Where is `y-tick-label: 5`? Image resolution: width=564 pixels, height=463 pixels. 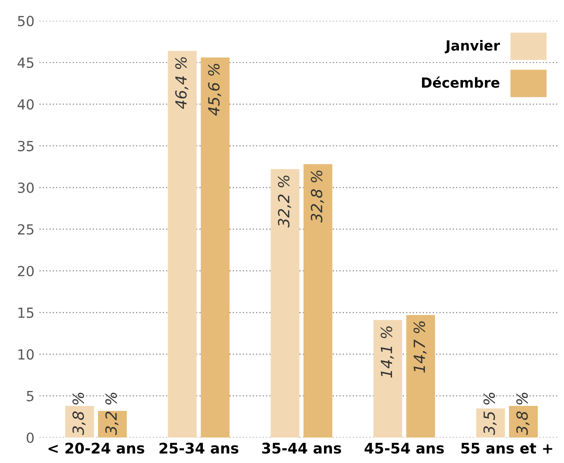
y-tick-label: 5 is located at coordinates (30, 396).